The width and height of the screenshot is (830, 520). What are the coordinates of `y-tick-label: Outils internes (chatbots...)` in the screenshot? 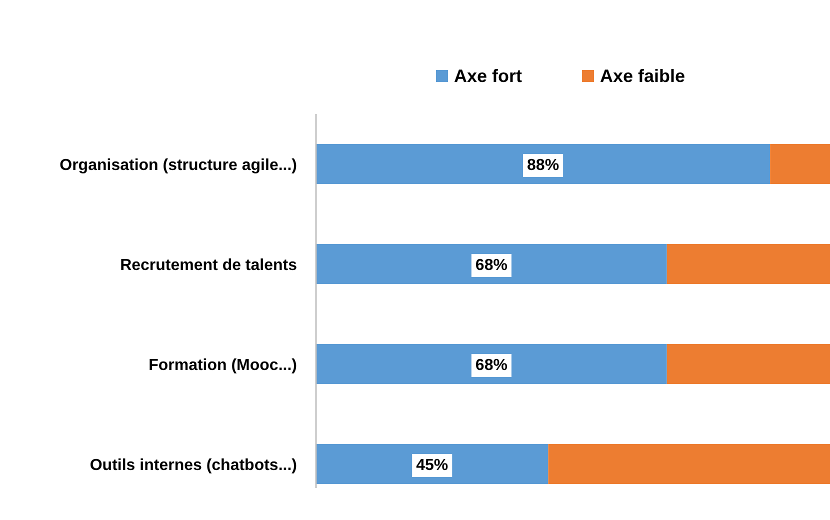 It's located at (193, 465).